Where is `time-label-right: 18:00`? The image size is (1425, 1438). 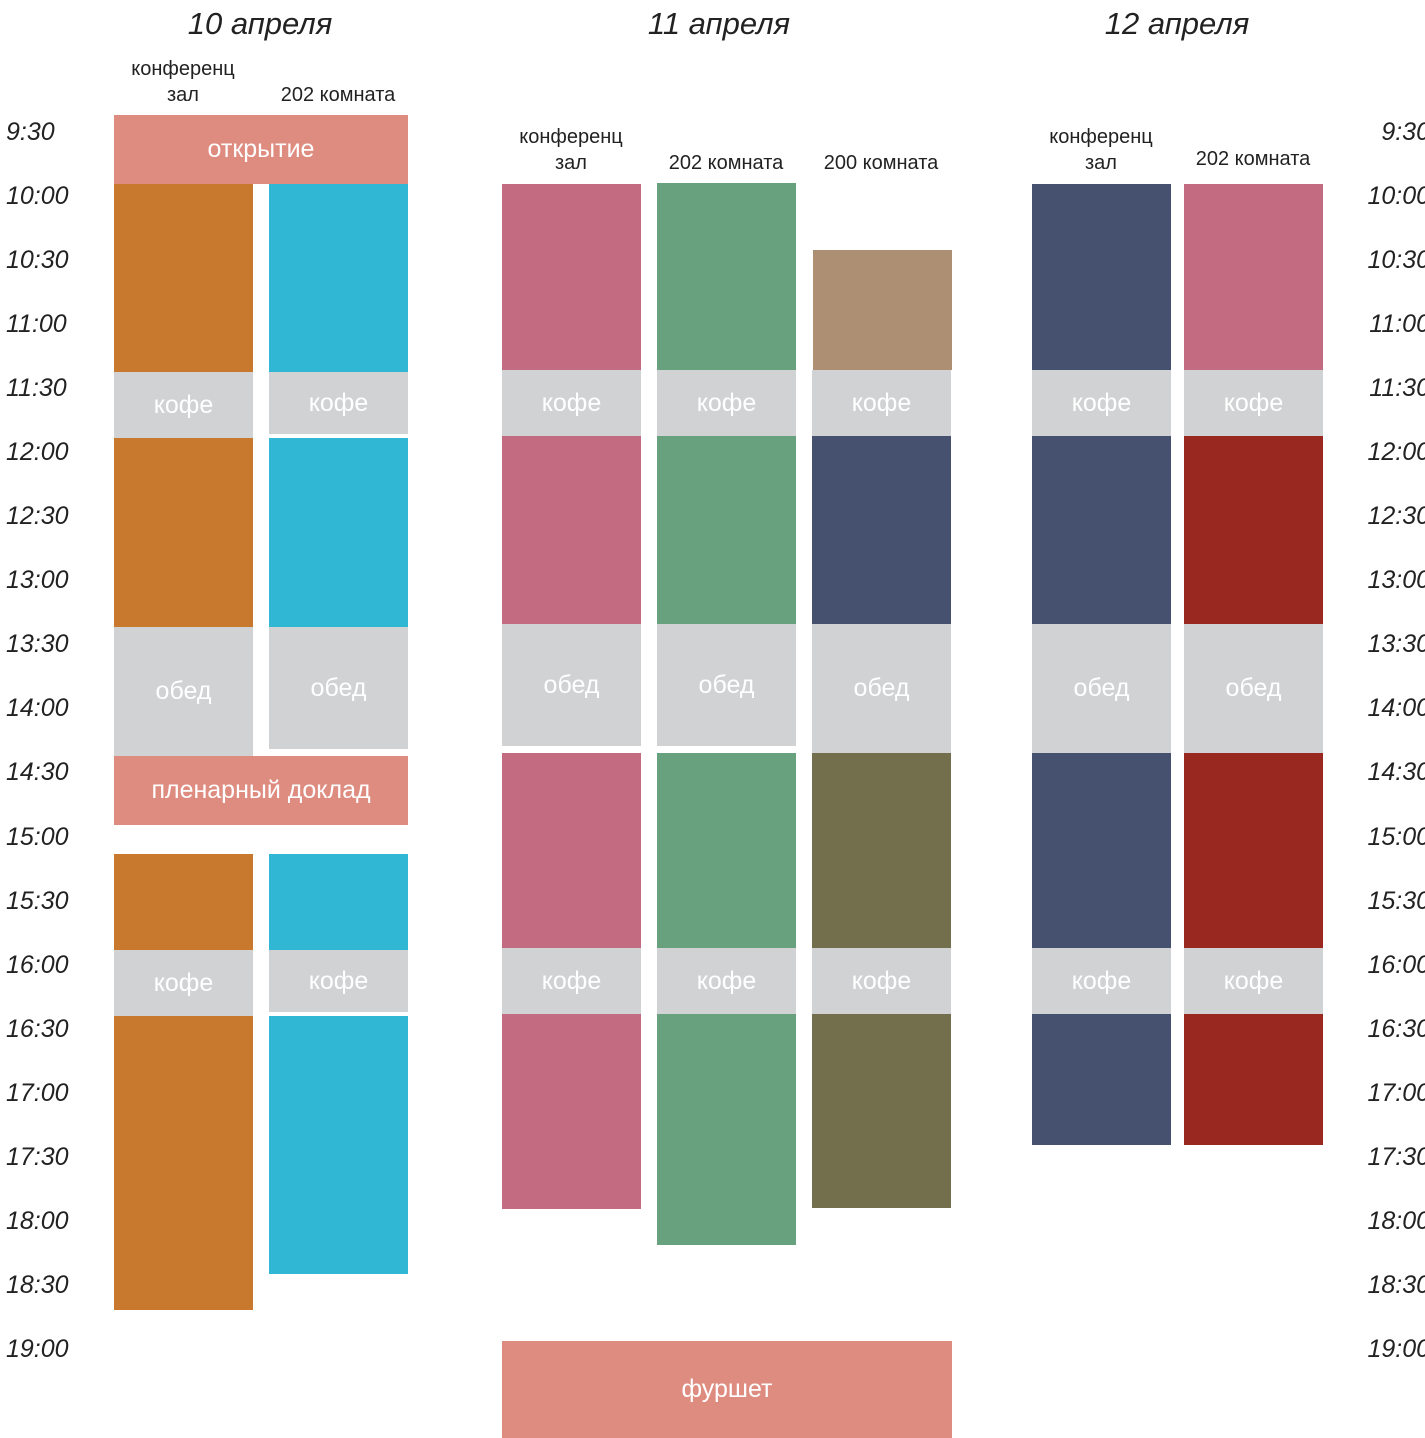 time-label-right: 18:00 is located at coordinates (1396, 1221).